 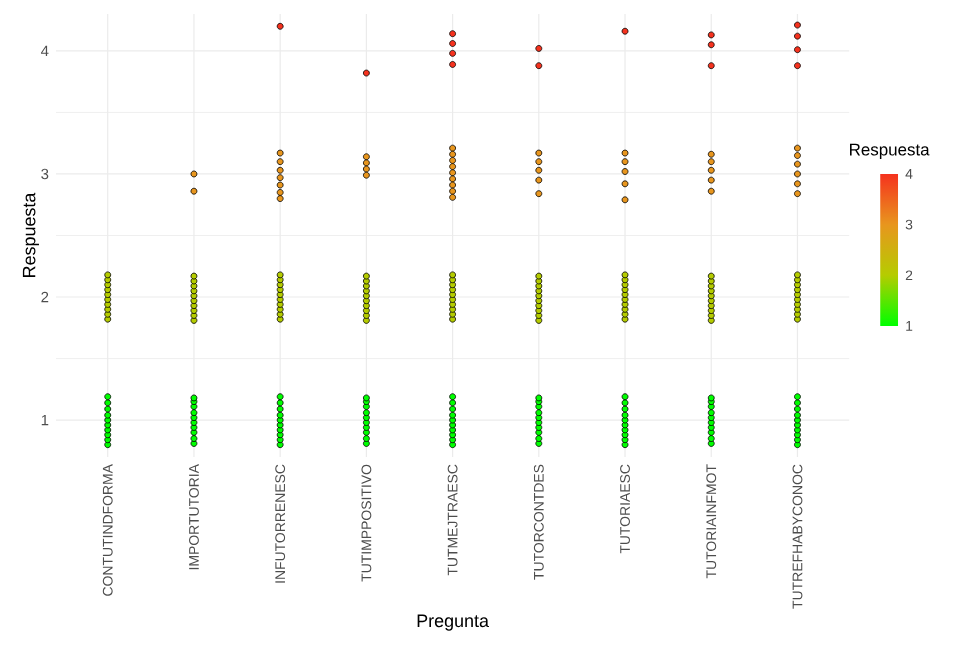 I want to click on color-bar-title: Respuesta, so click(x=890, y=151).